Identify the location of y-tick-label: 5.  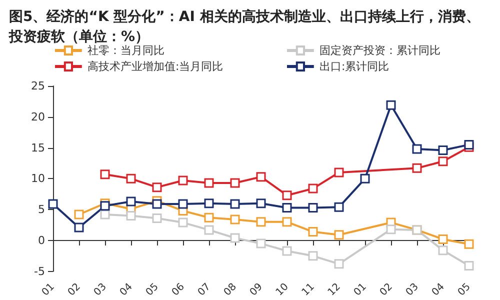
(41, 209).